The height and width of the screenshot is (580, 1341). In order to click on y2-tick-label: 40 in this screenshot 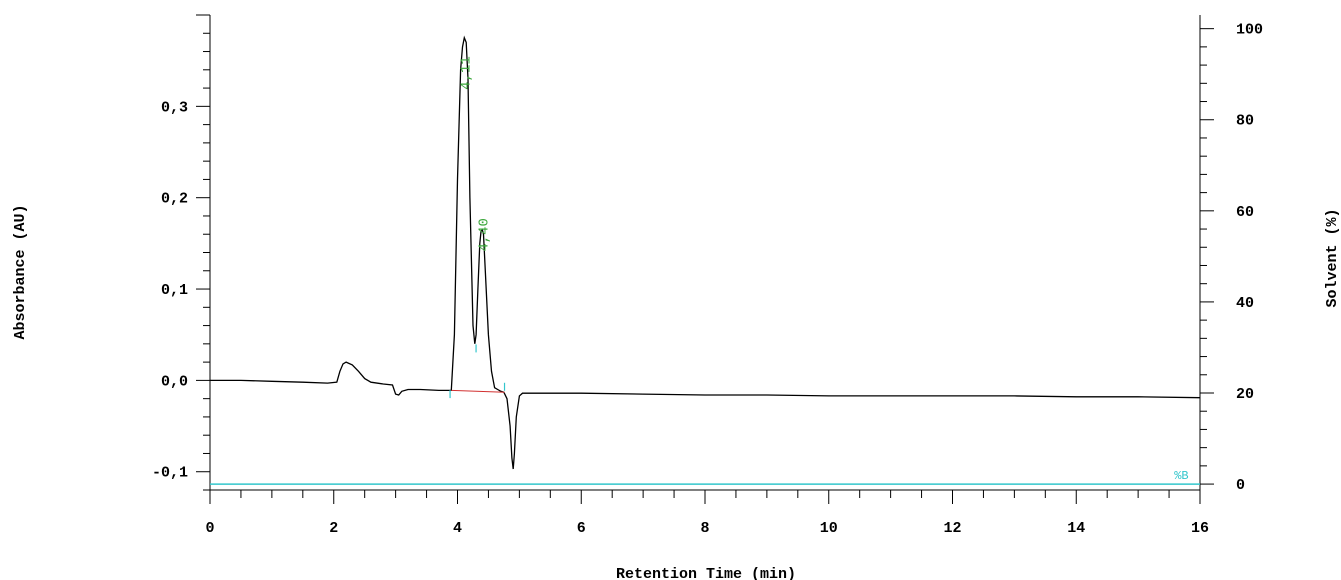, I will do `click(1245, 303)`.